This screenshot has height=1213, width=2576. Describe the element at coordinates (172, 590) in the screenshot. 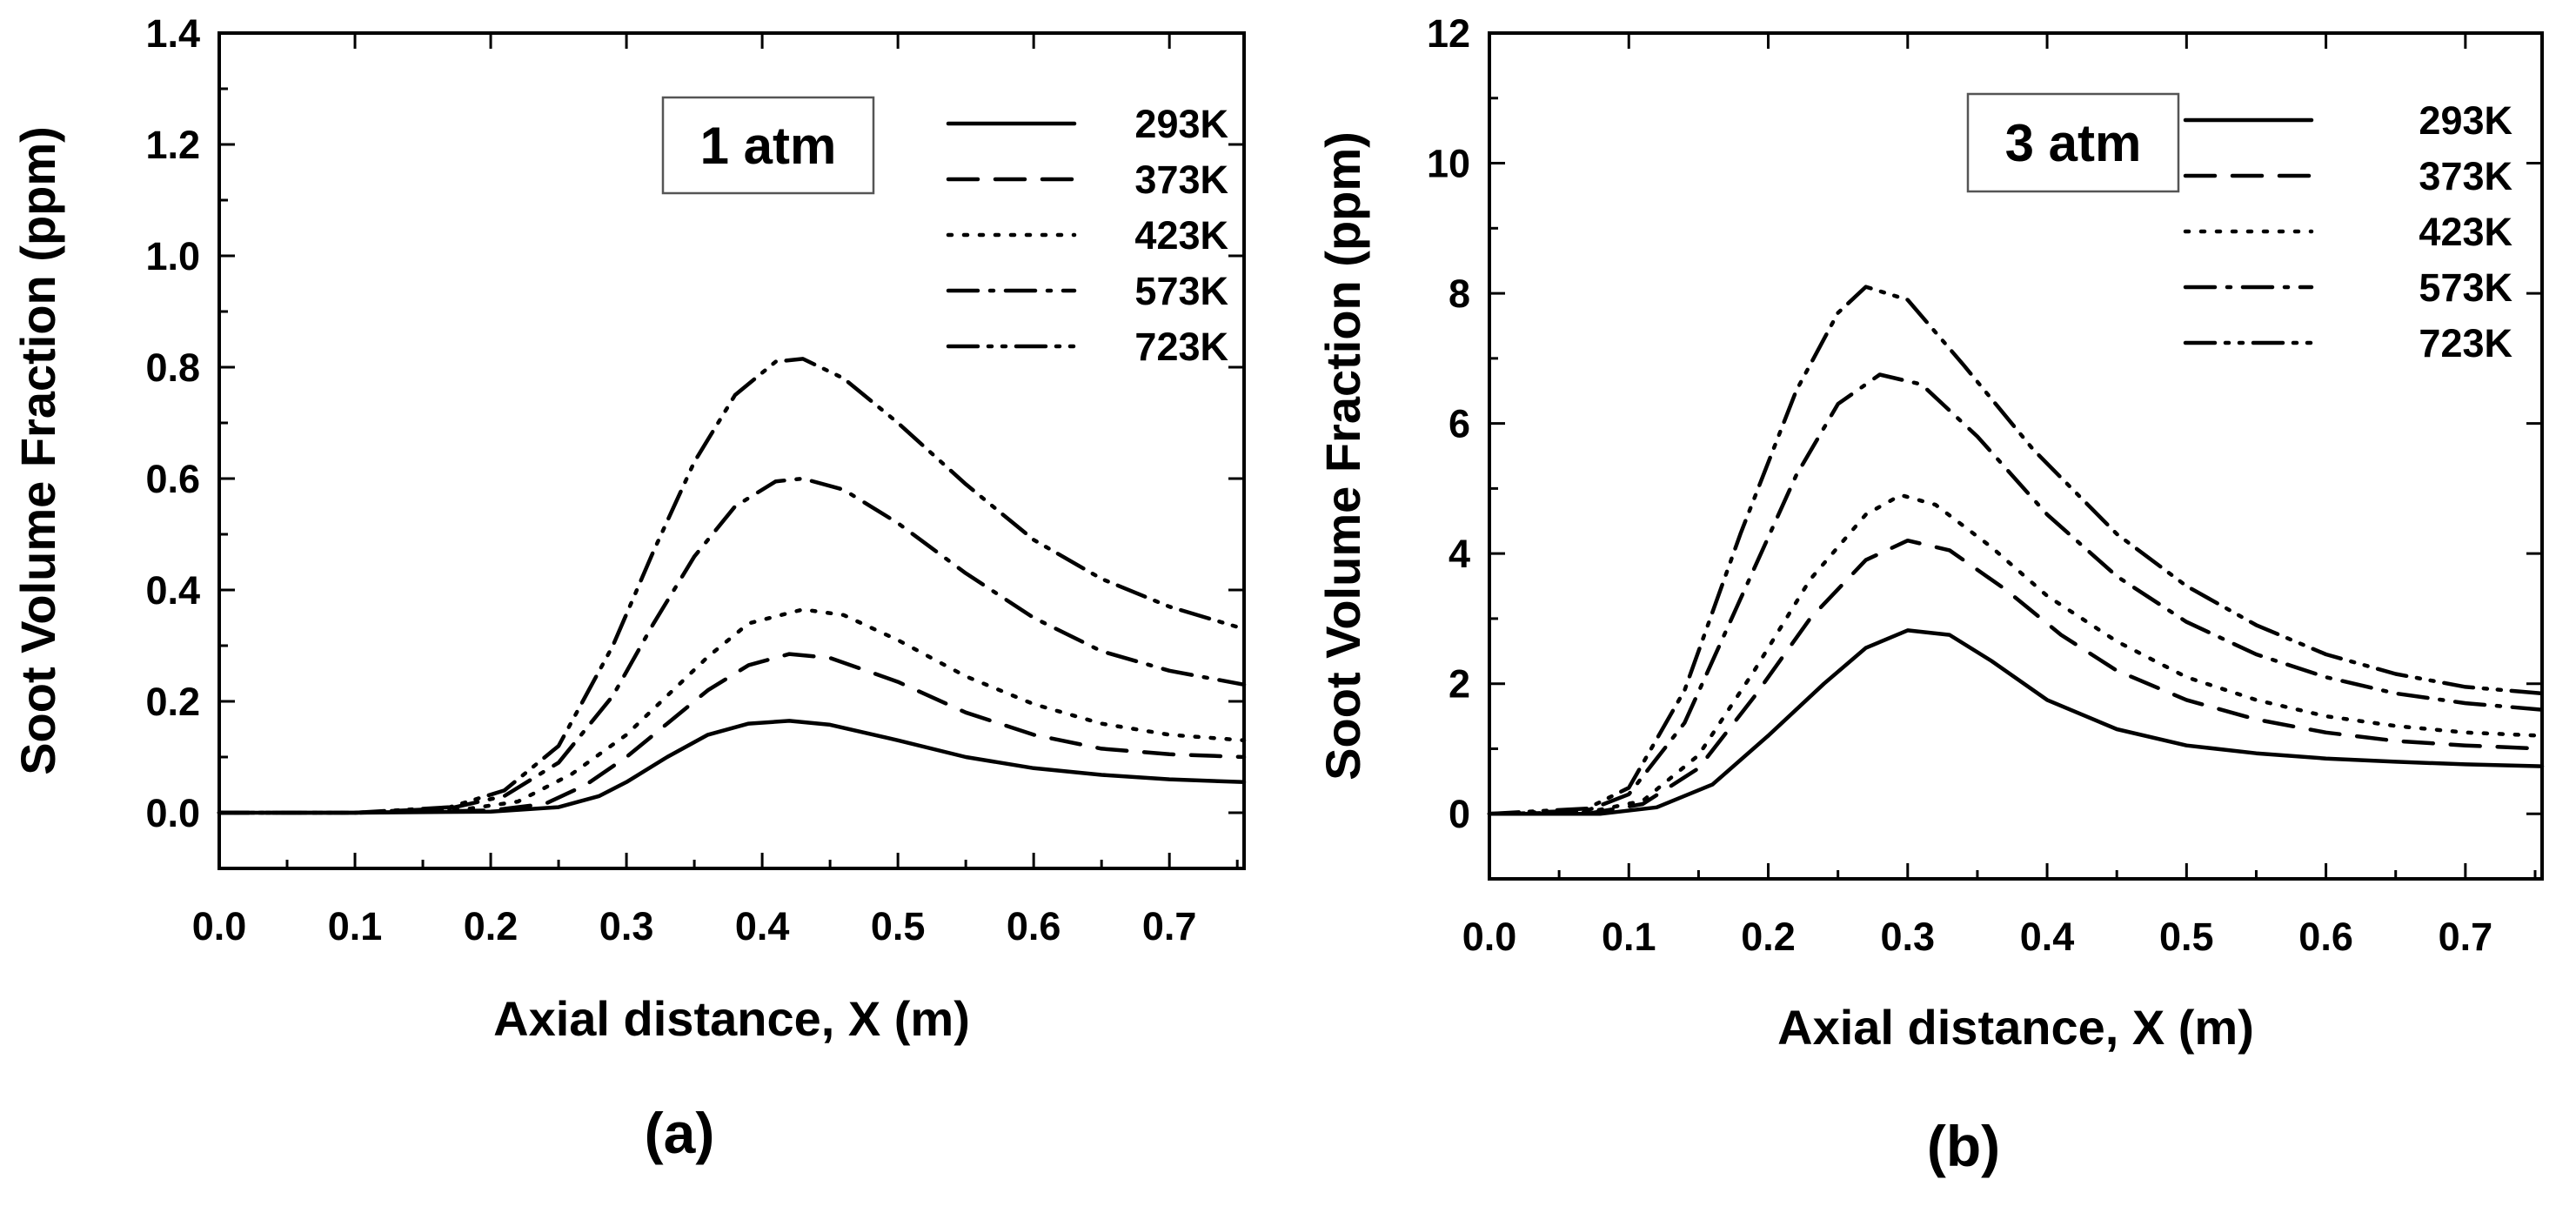

I see `y-tick-label: 0.4` at that location.